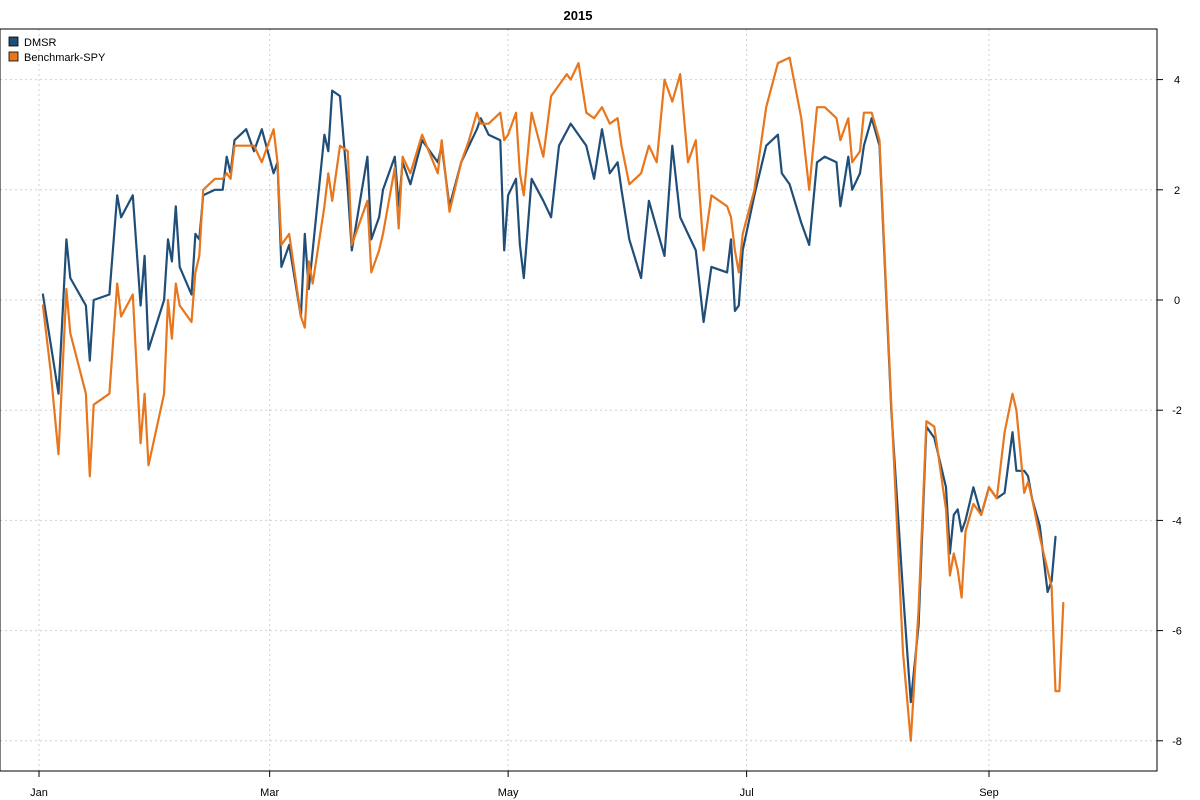  I want to click on y-tick-label: -8, so click(1177, 742).